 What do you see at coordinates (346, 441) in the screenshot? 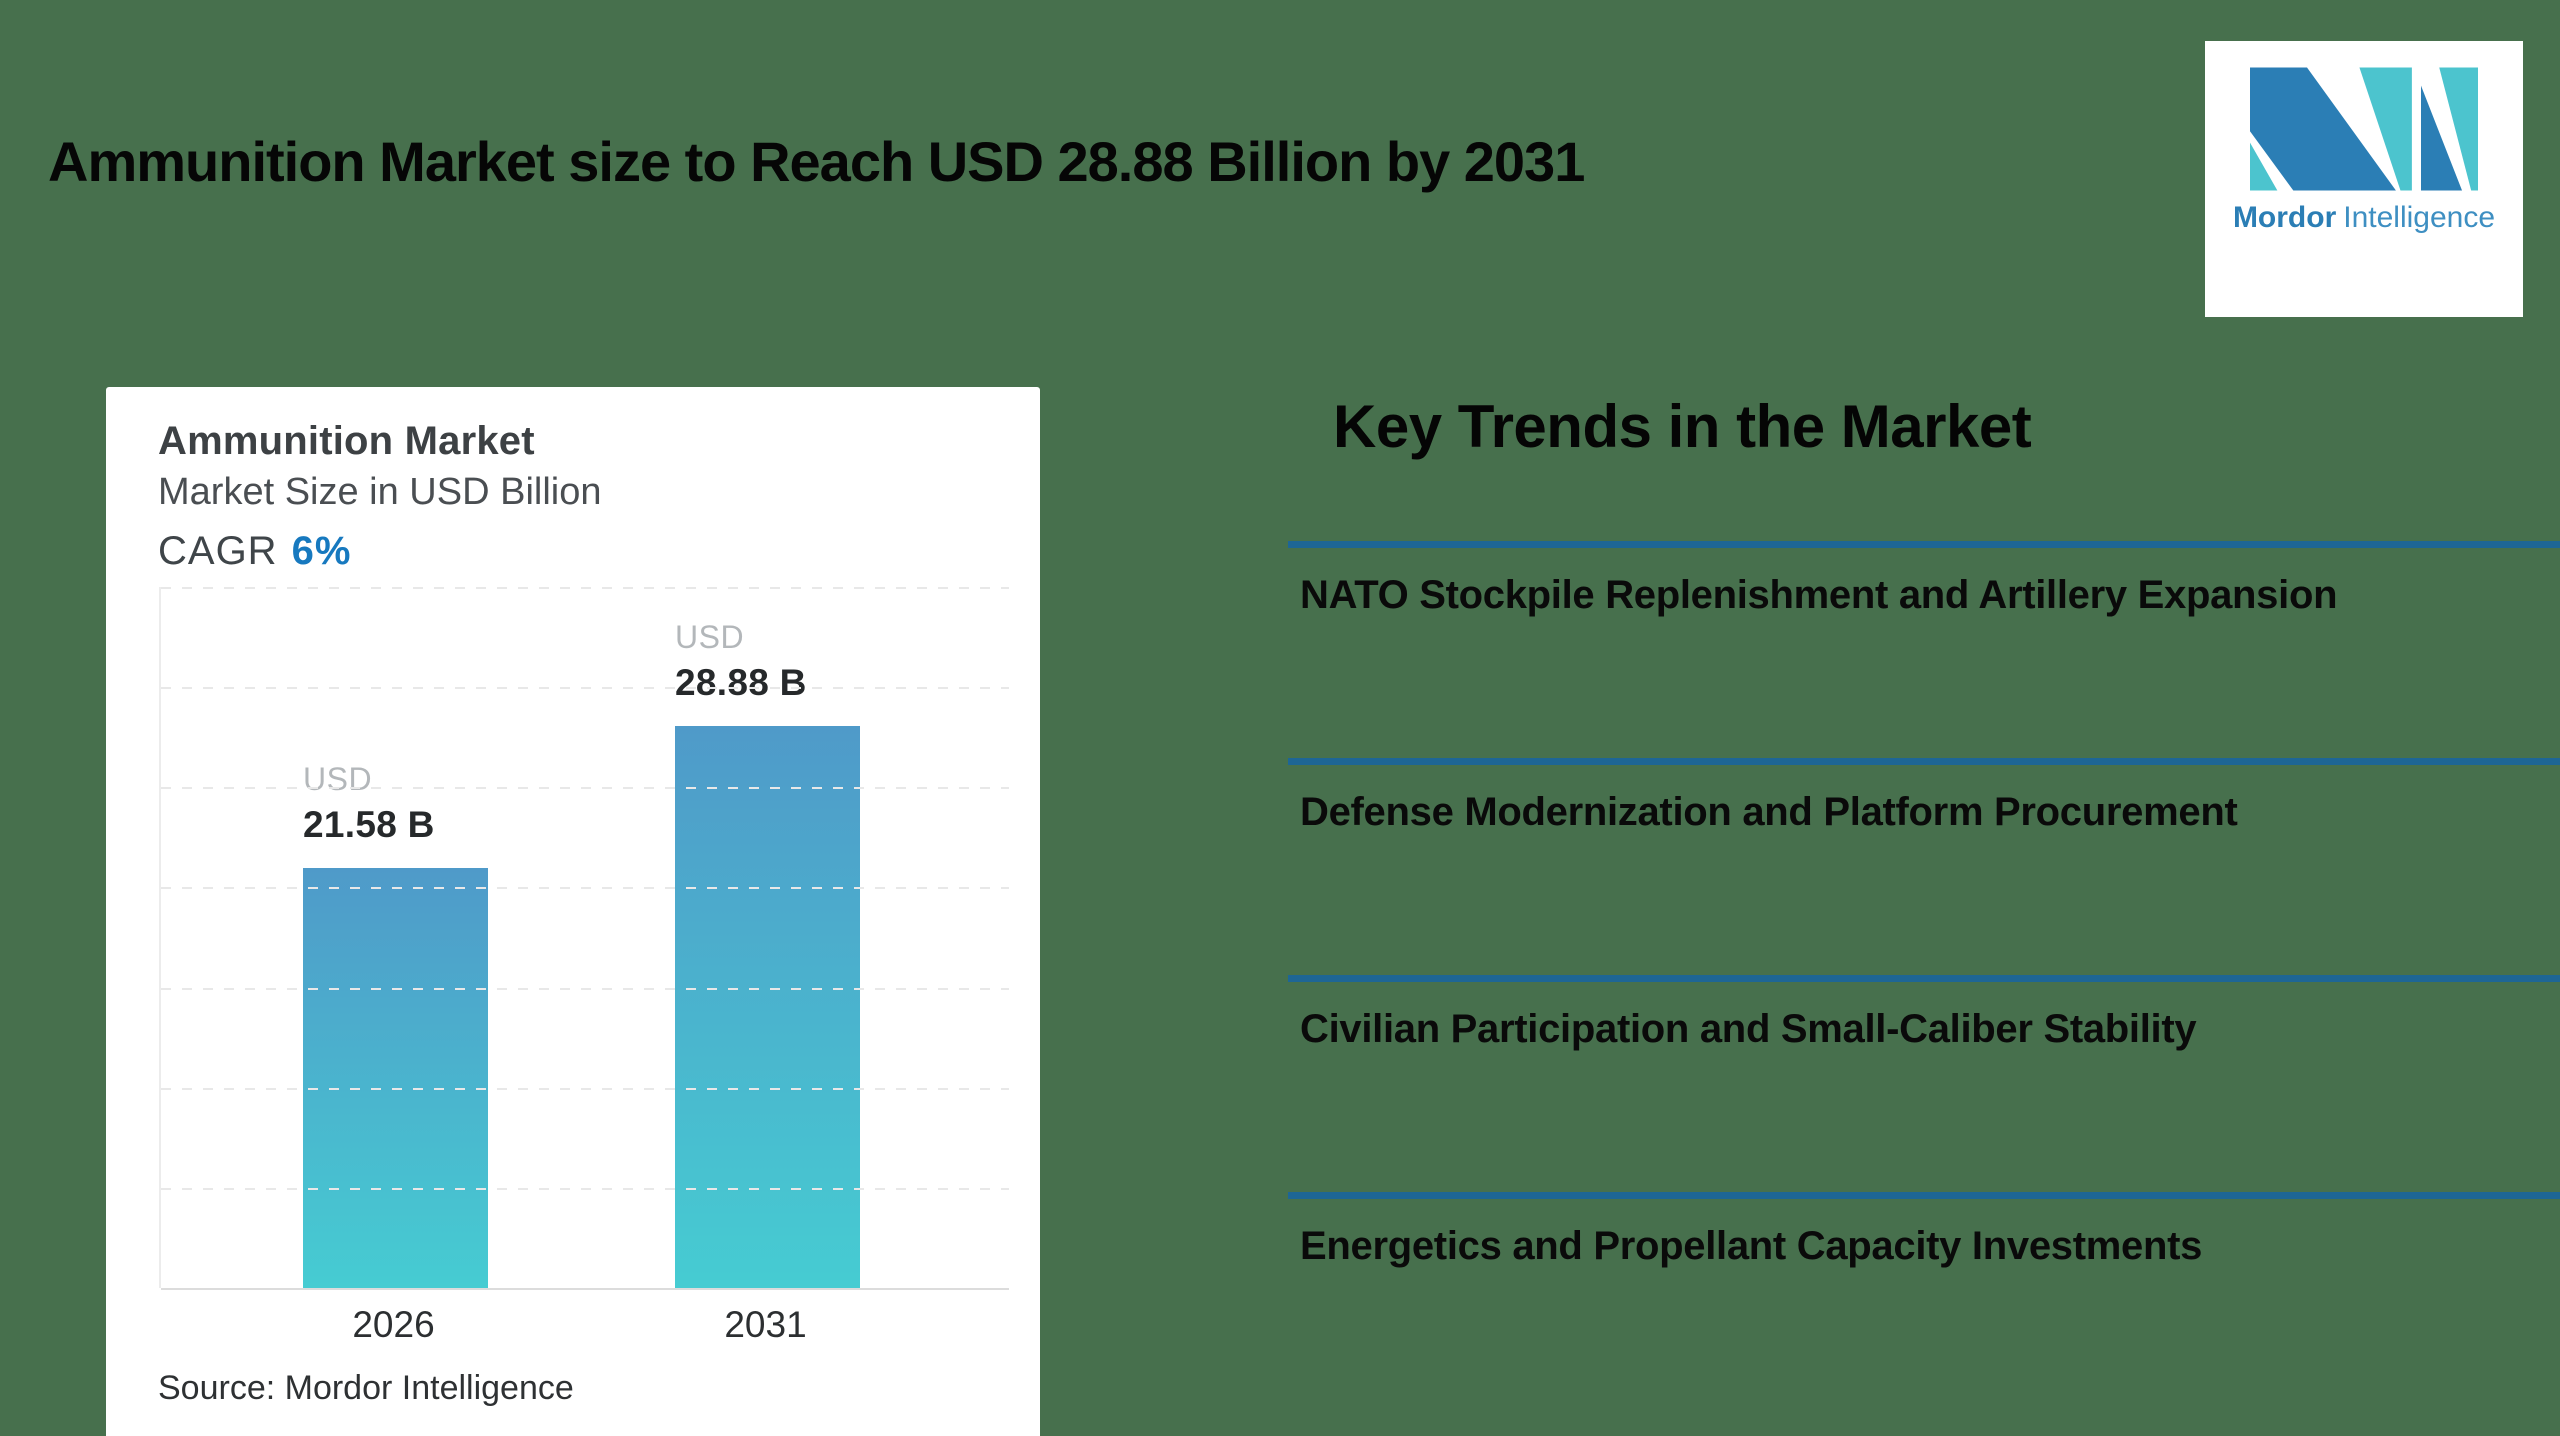
I see `chart-title: Ammunition Market` at bounding box center [346, 441].